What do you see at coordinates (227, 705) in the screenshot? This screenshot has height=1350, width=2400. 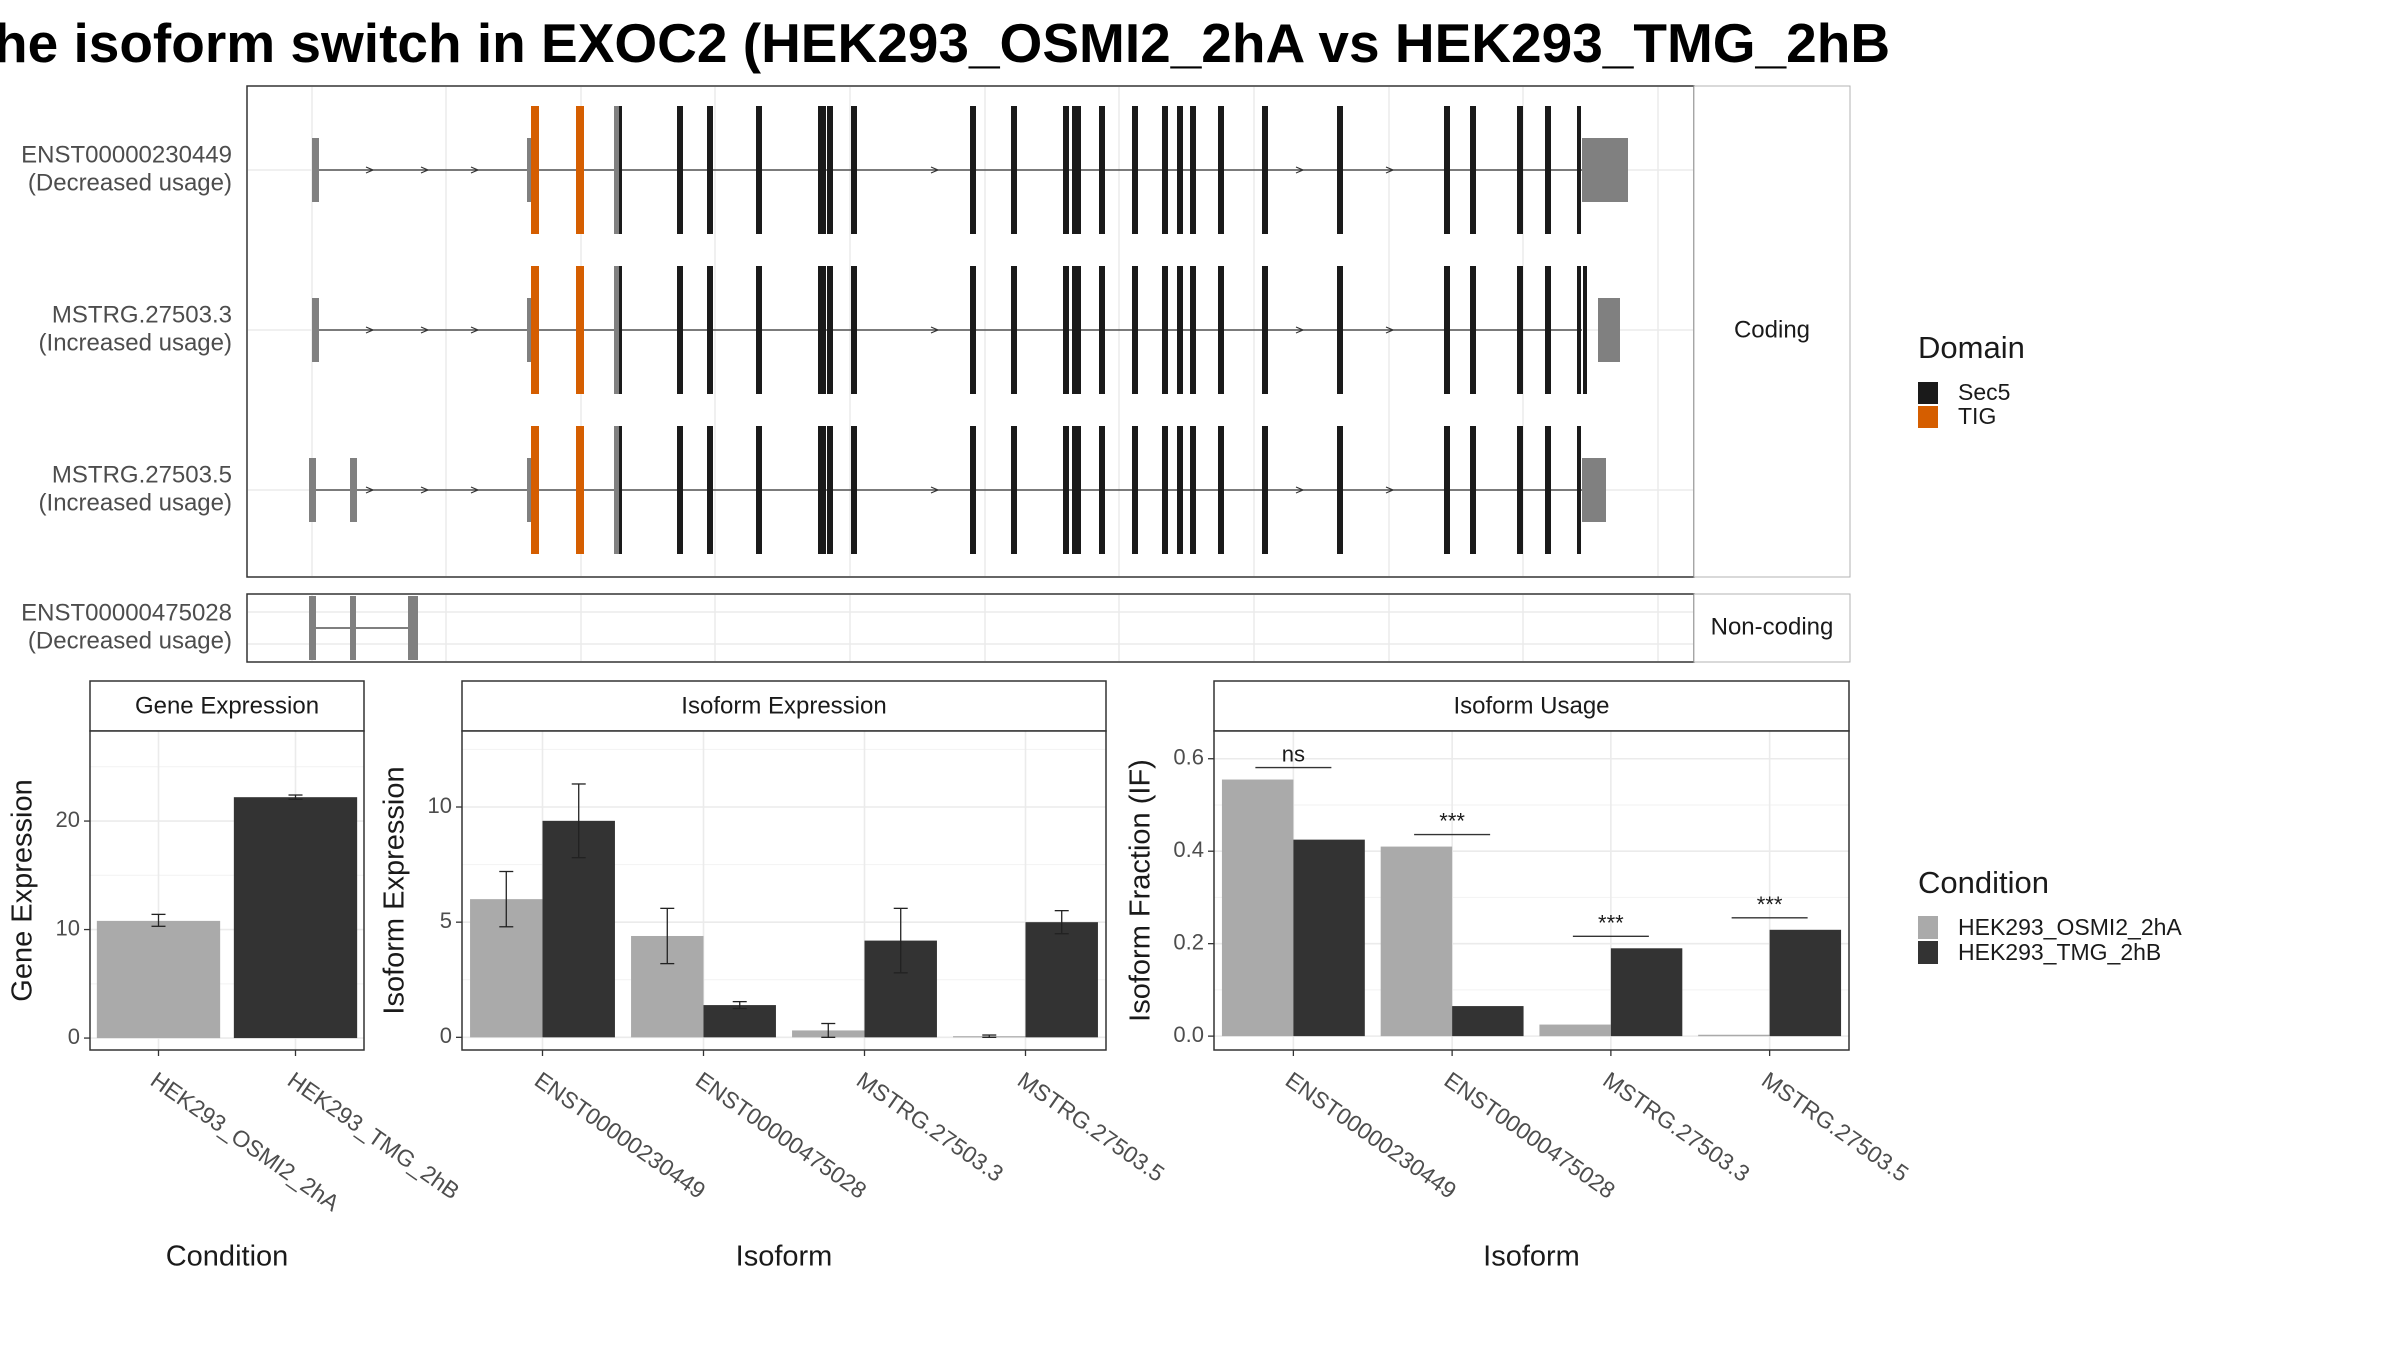 I see `chart-title: Gene Expression` at bounding box center [227, 705].